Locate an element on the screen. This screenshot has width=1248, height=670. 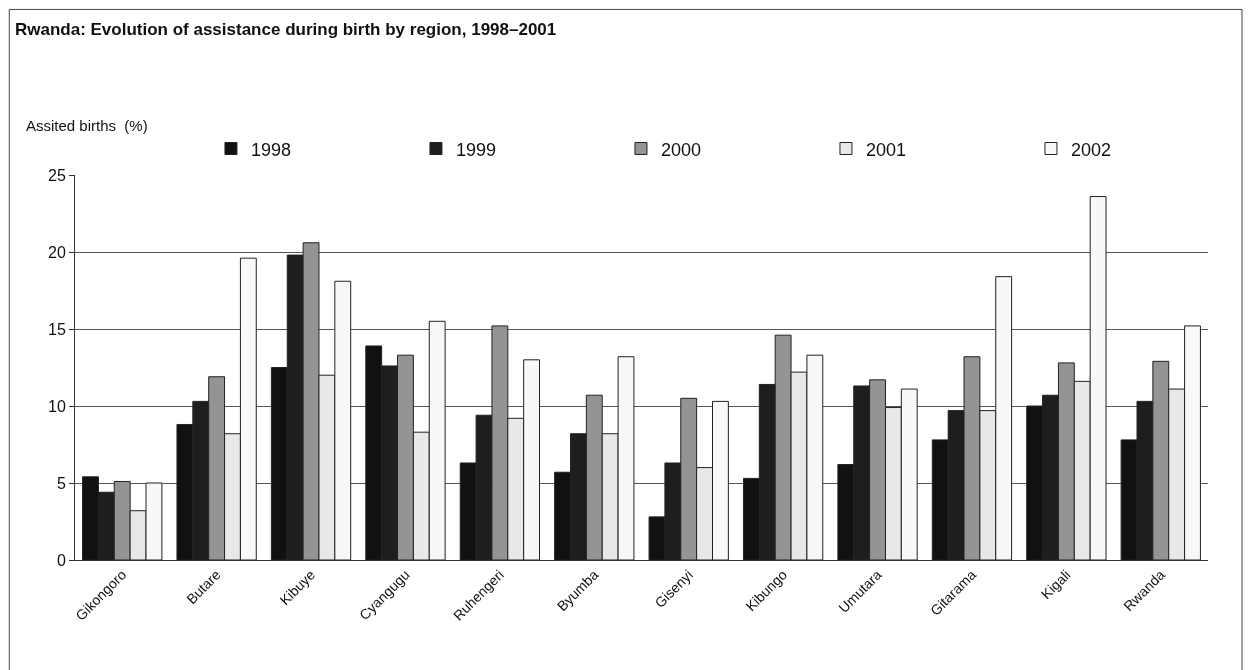
y-tick-label: 25 is located at coordinates (57, 175).